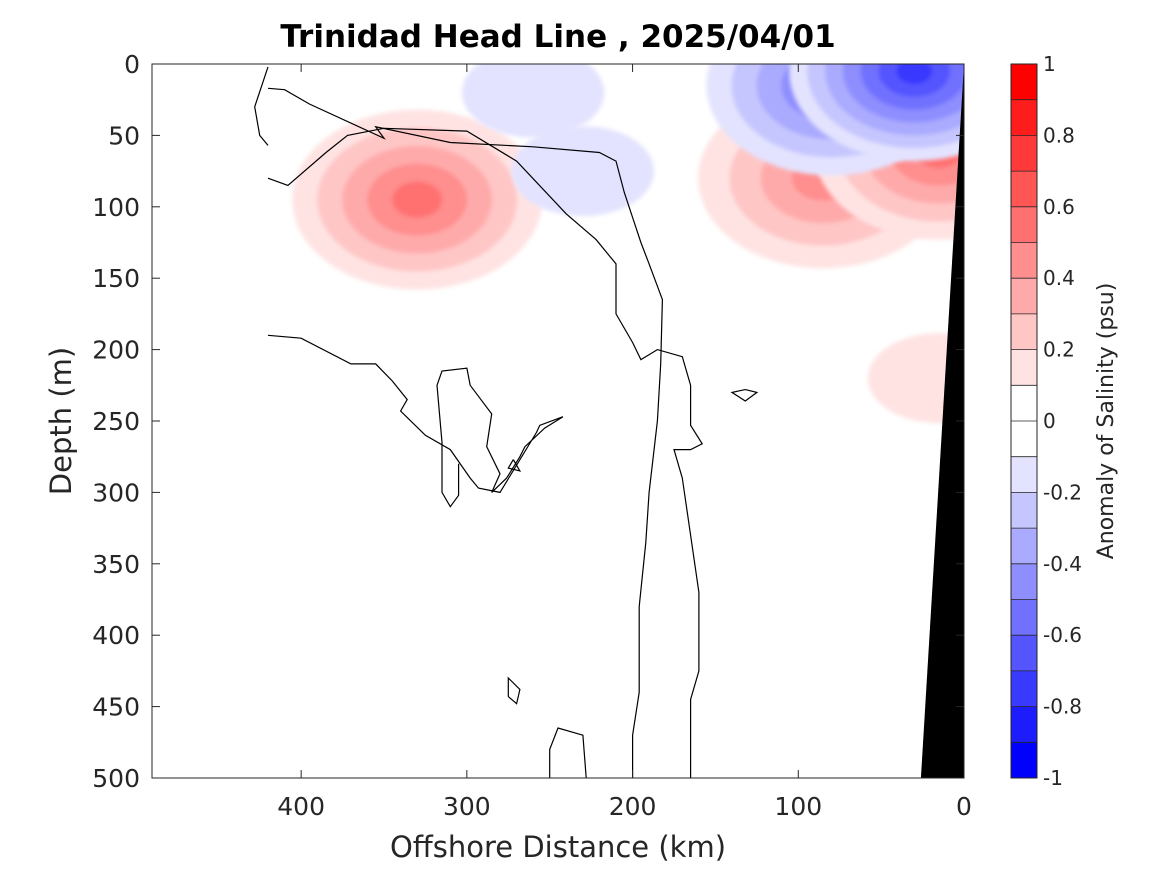 This screenshot has width=1167, height=875. Describe the element at coordinates (1059, 207) in the screenshot. I see `colorbar-tick-label: 0.6` at that location.